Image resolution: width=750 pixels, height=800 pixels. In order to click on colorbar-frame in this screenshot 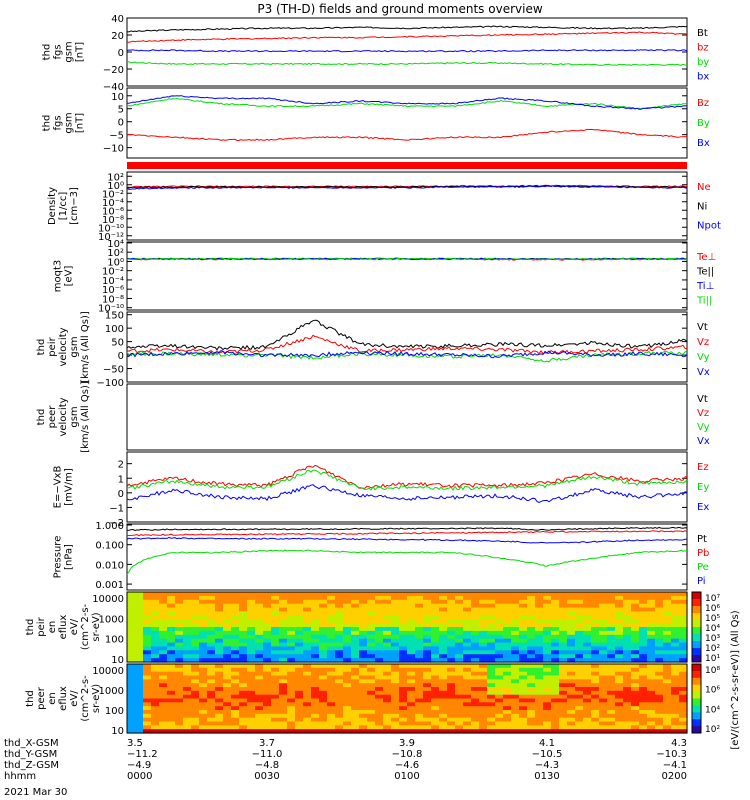, I will do `click(696, 627)`.